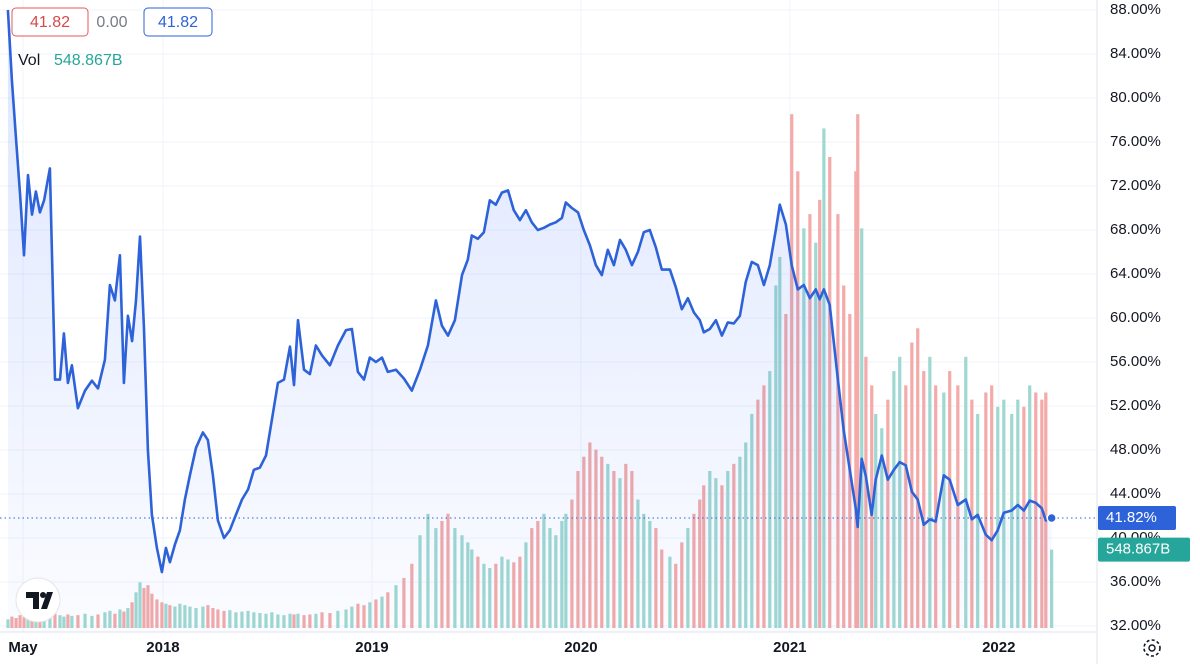 This screenshot has height=664, width=1200. Describe the element at coordinates (1138, 549) in the screenshot. I see `volume-last-label: 548.867B` at that location.